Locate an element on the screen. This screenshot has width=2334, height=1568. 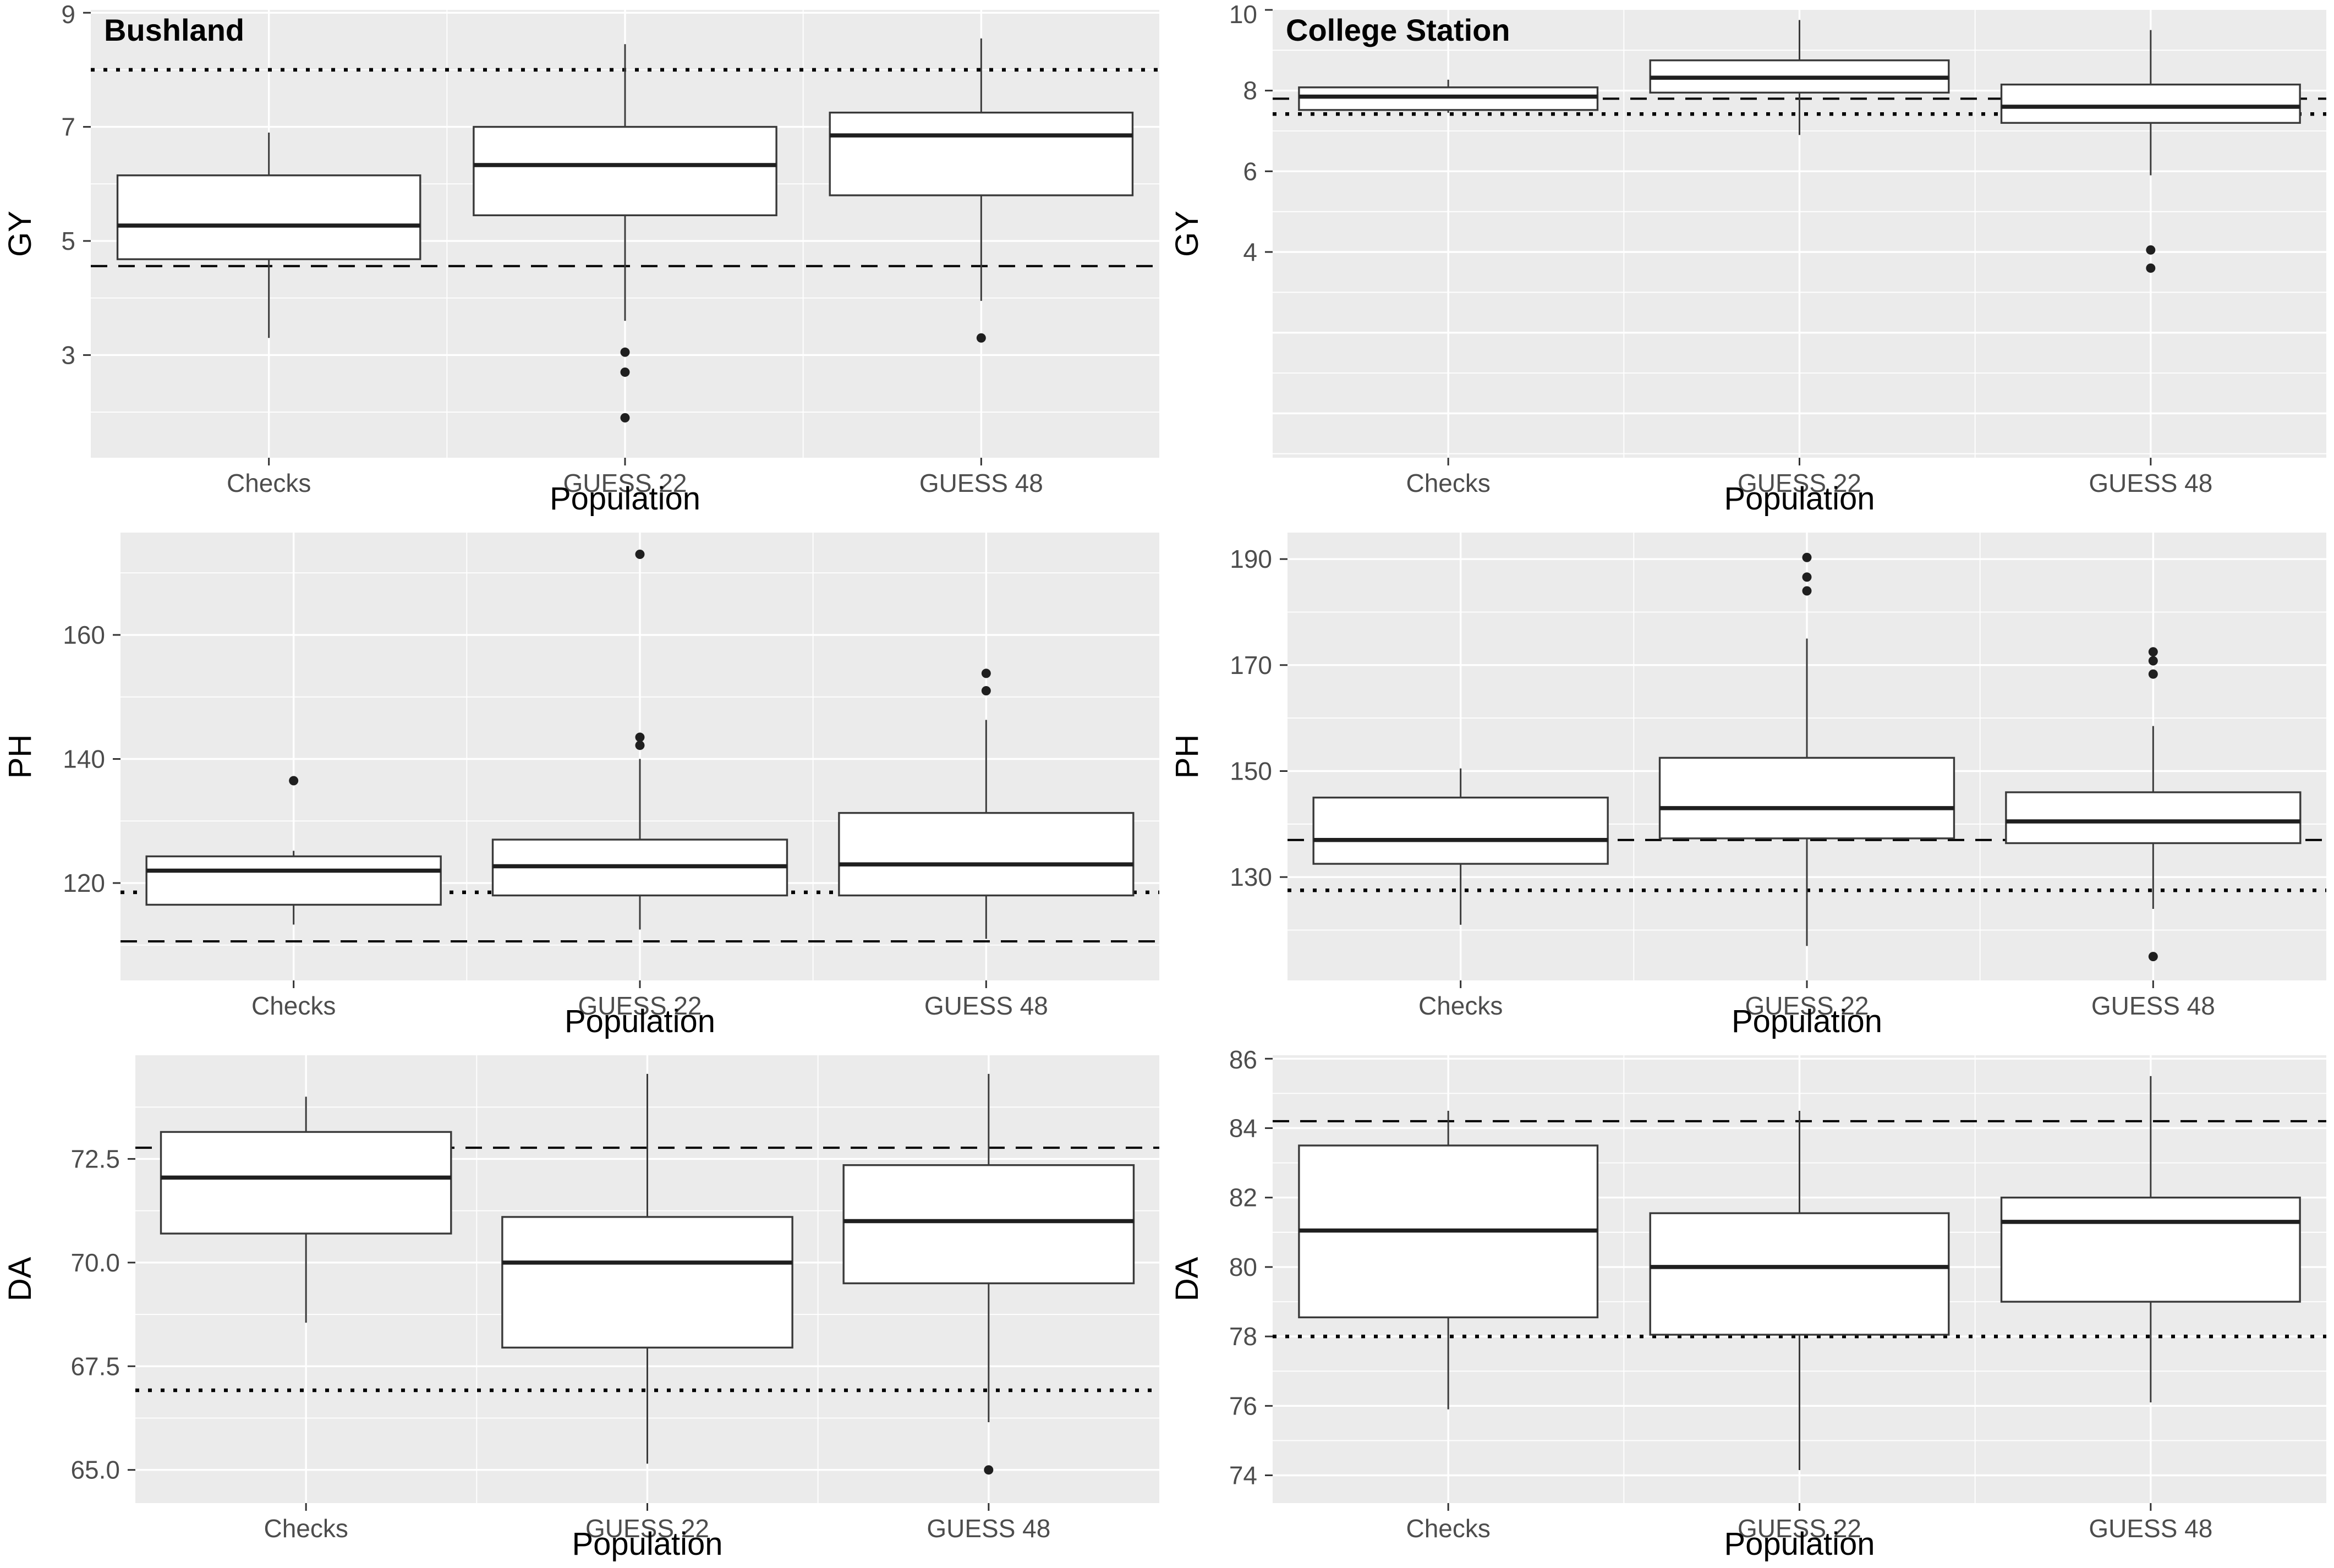
boxplot-college-station-gy-checks is located at coordinates (1448, 96).